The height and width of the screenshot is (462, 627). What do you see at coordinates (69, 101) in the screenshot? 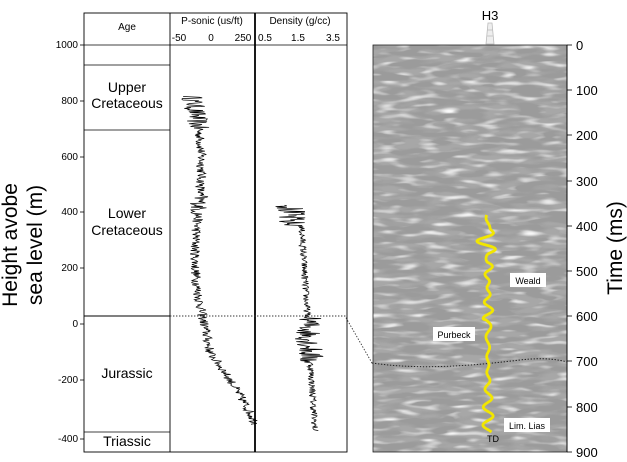
I see `y-tick-label: 800` at bounding box center [69, 101].